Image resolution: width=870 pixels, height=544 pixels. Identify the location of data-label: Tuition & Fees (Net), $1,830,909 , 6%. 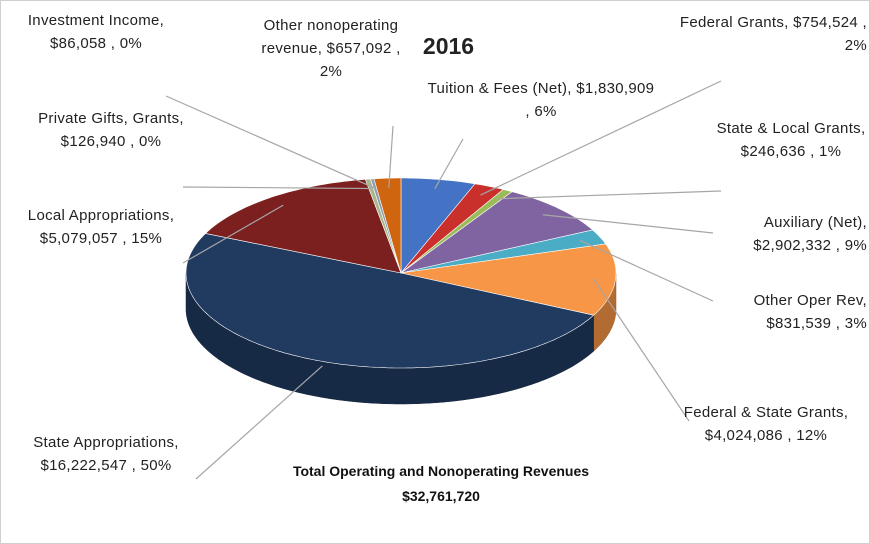
(541, 100).